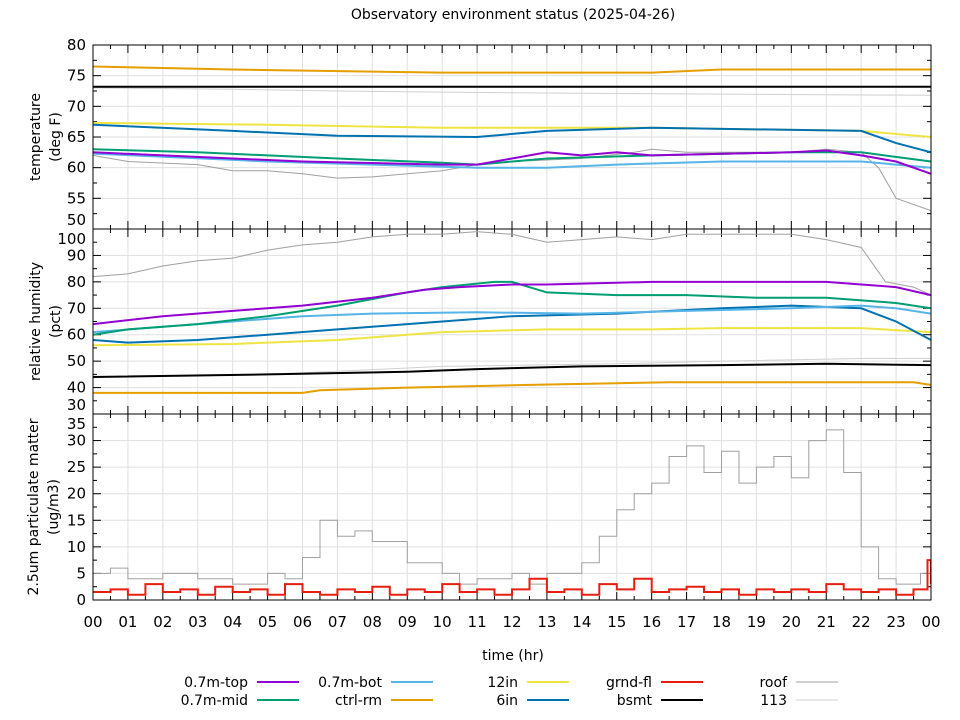 This screenshot has height=720, width=960. Describe the element at coordinates (799, 701) in the screenshot. I see `legend-item-113: 113` at that location.